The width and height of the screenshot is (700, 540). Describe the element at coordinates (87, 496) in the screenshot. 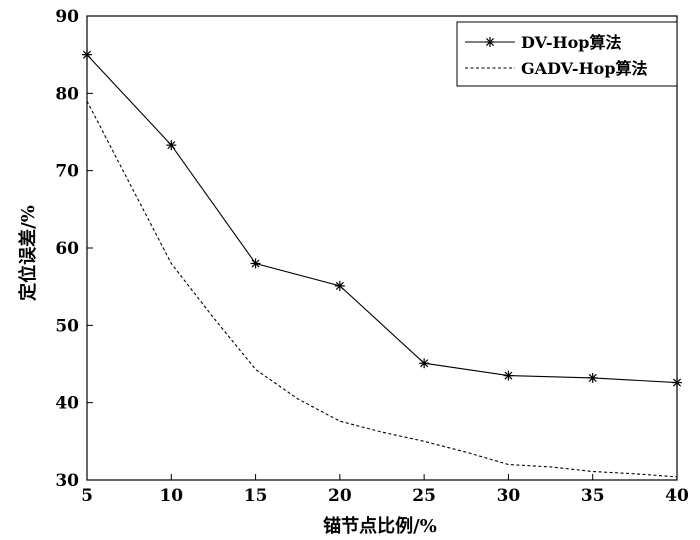

I see `x-tick-label: 5` at that location.